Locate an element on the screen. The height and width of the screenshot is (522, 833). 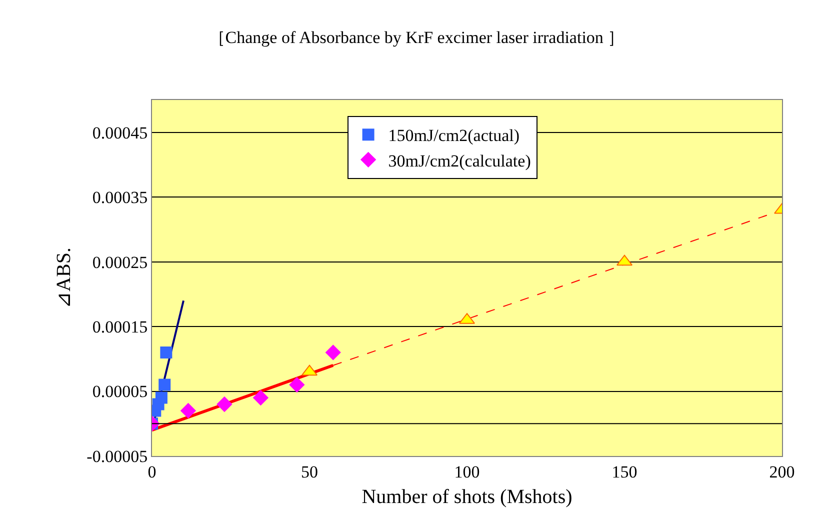
y-tick-label: 0.00045 is located at coordinates (120, 132).